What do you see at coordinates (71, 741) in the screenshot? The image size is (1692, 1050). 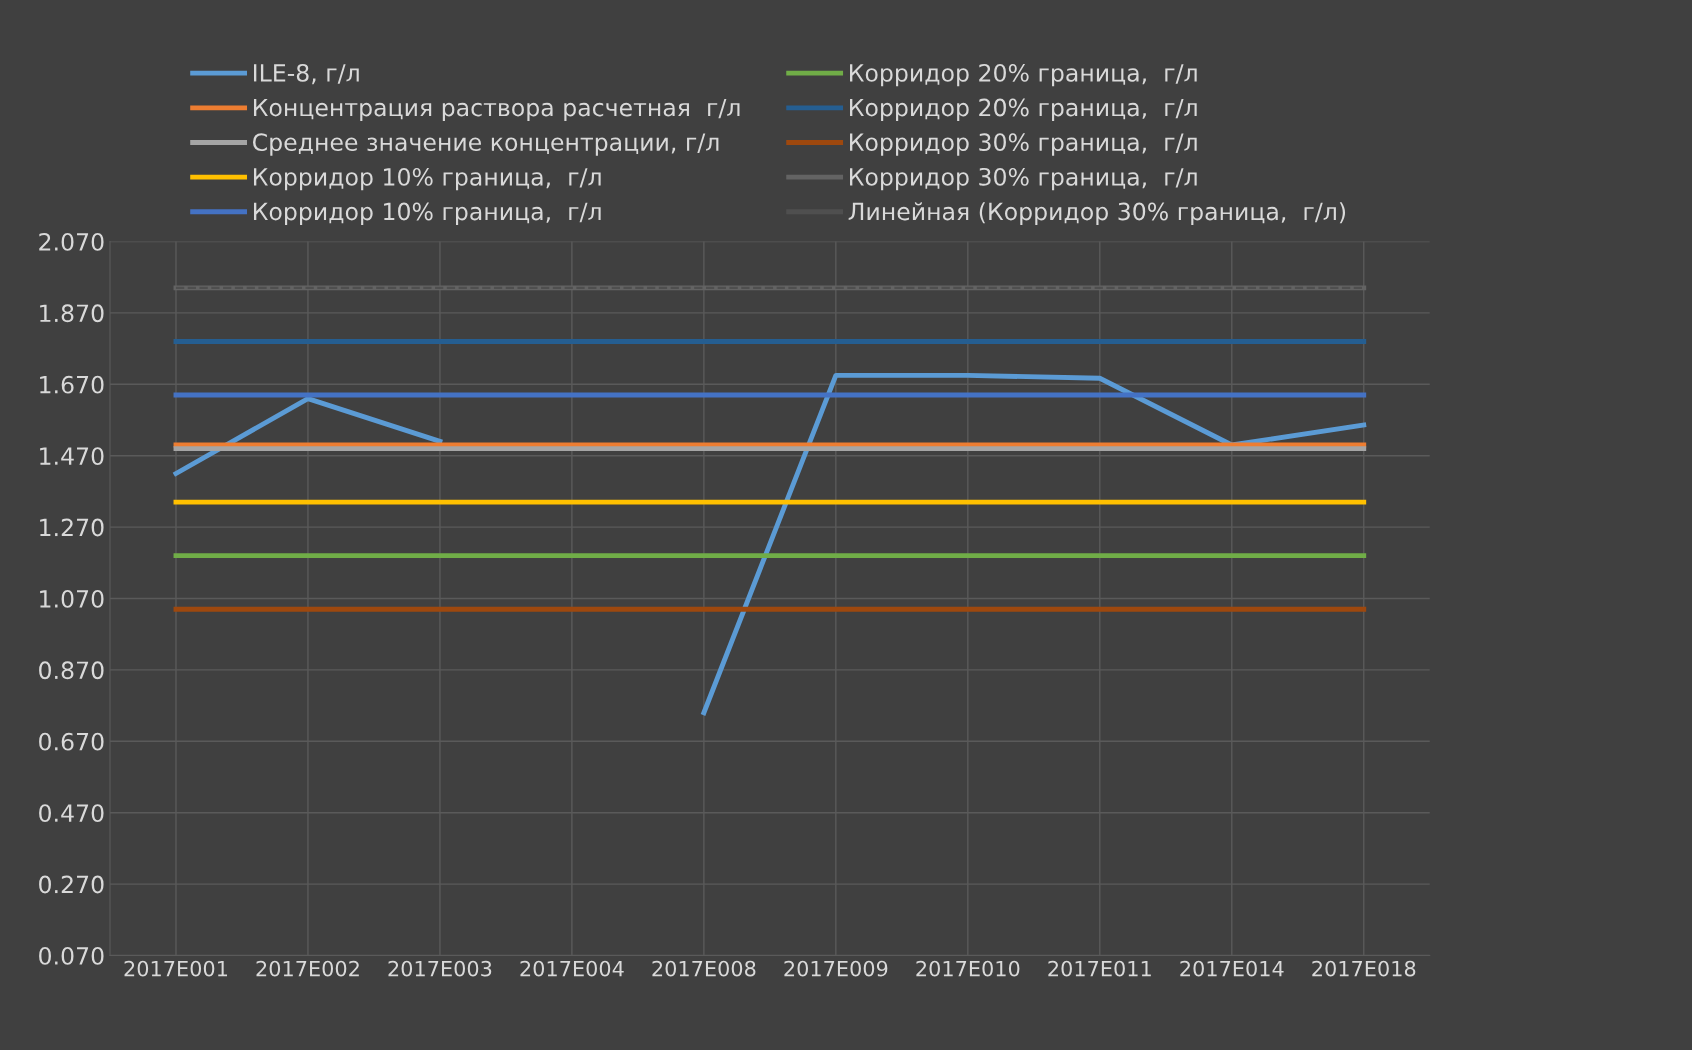 I see `y-tick-label: 0.670` at bounding box center [71, 741].